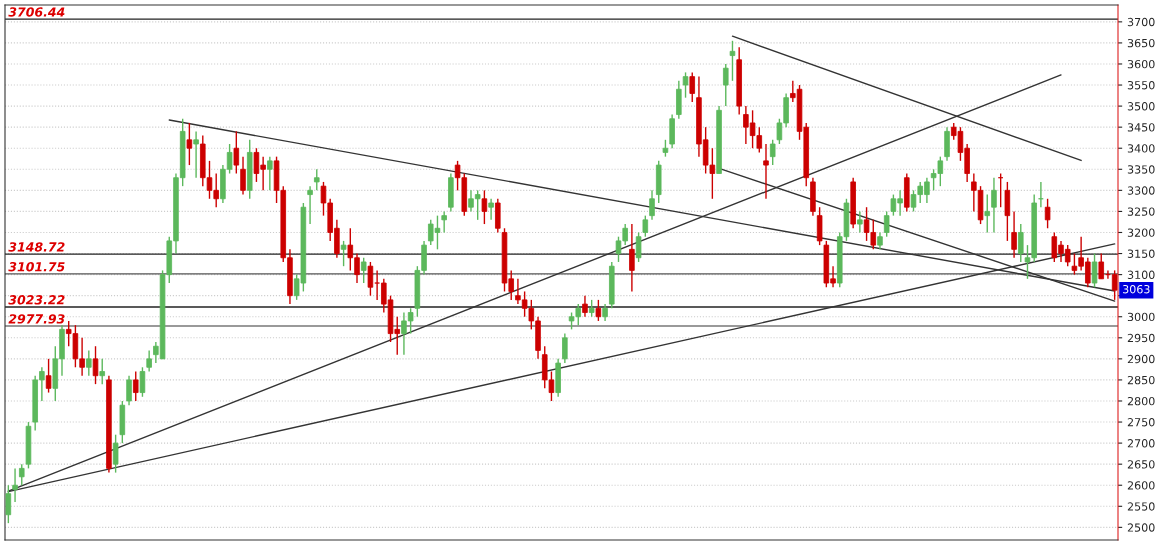  What do you see at coordinates (36, 300) in the screenshot?
I see `ref-line-label: 3023.22` at bounding box center [36, 300].